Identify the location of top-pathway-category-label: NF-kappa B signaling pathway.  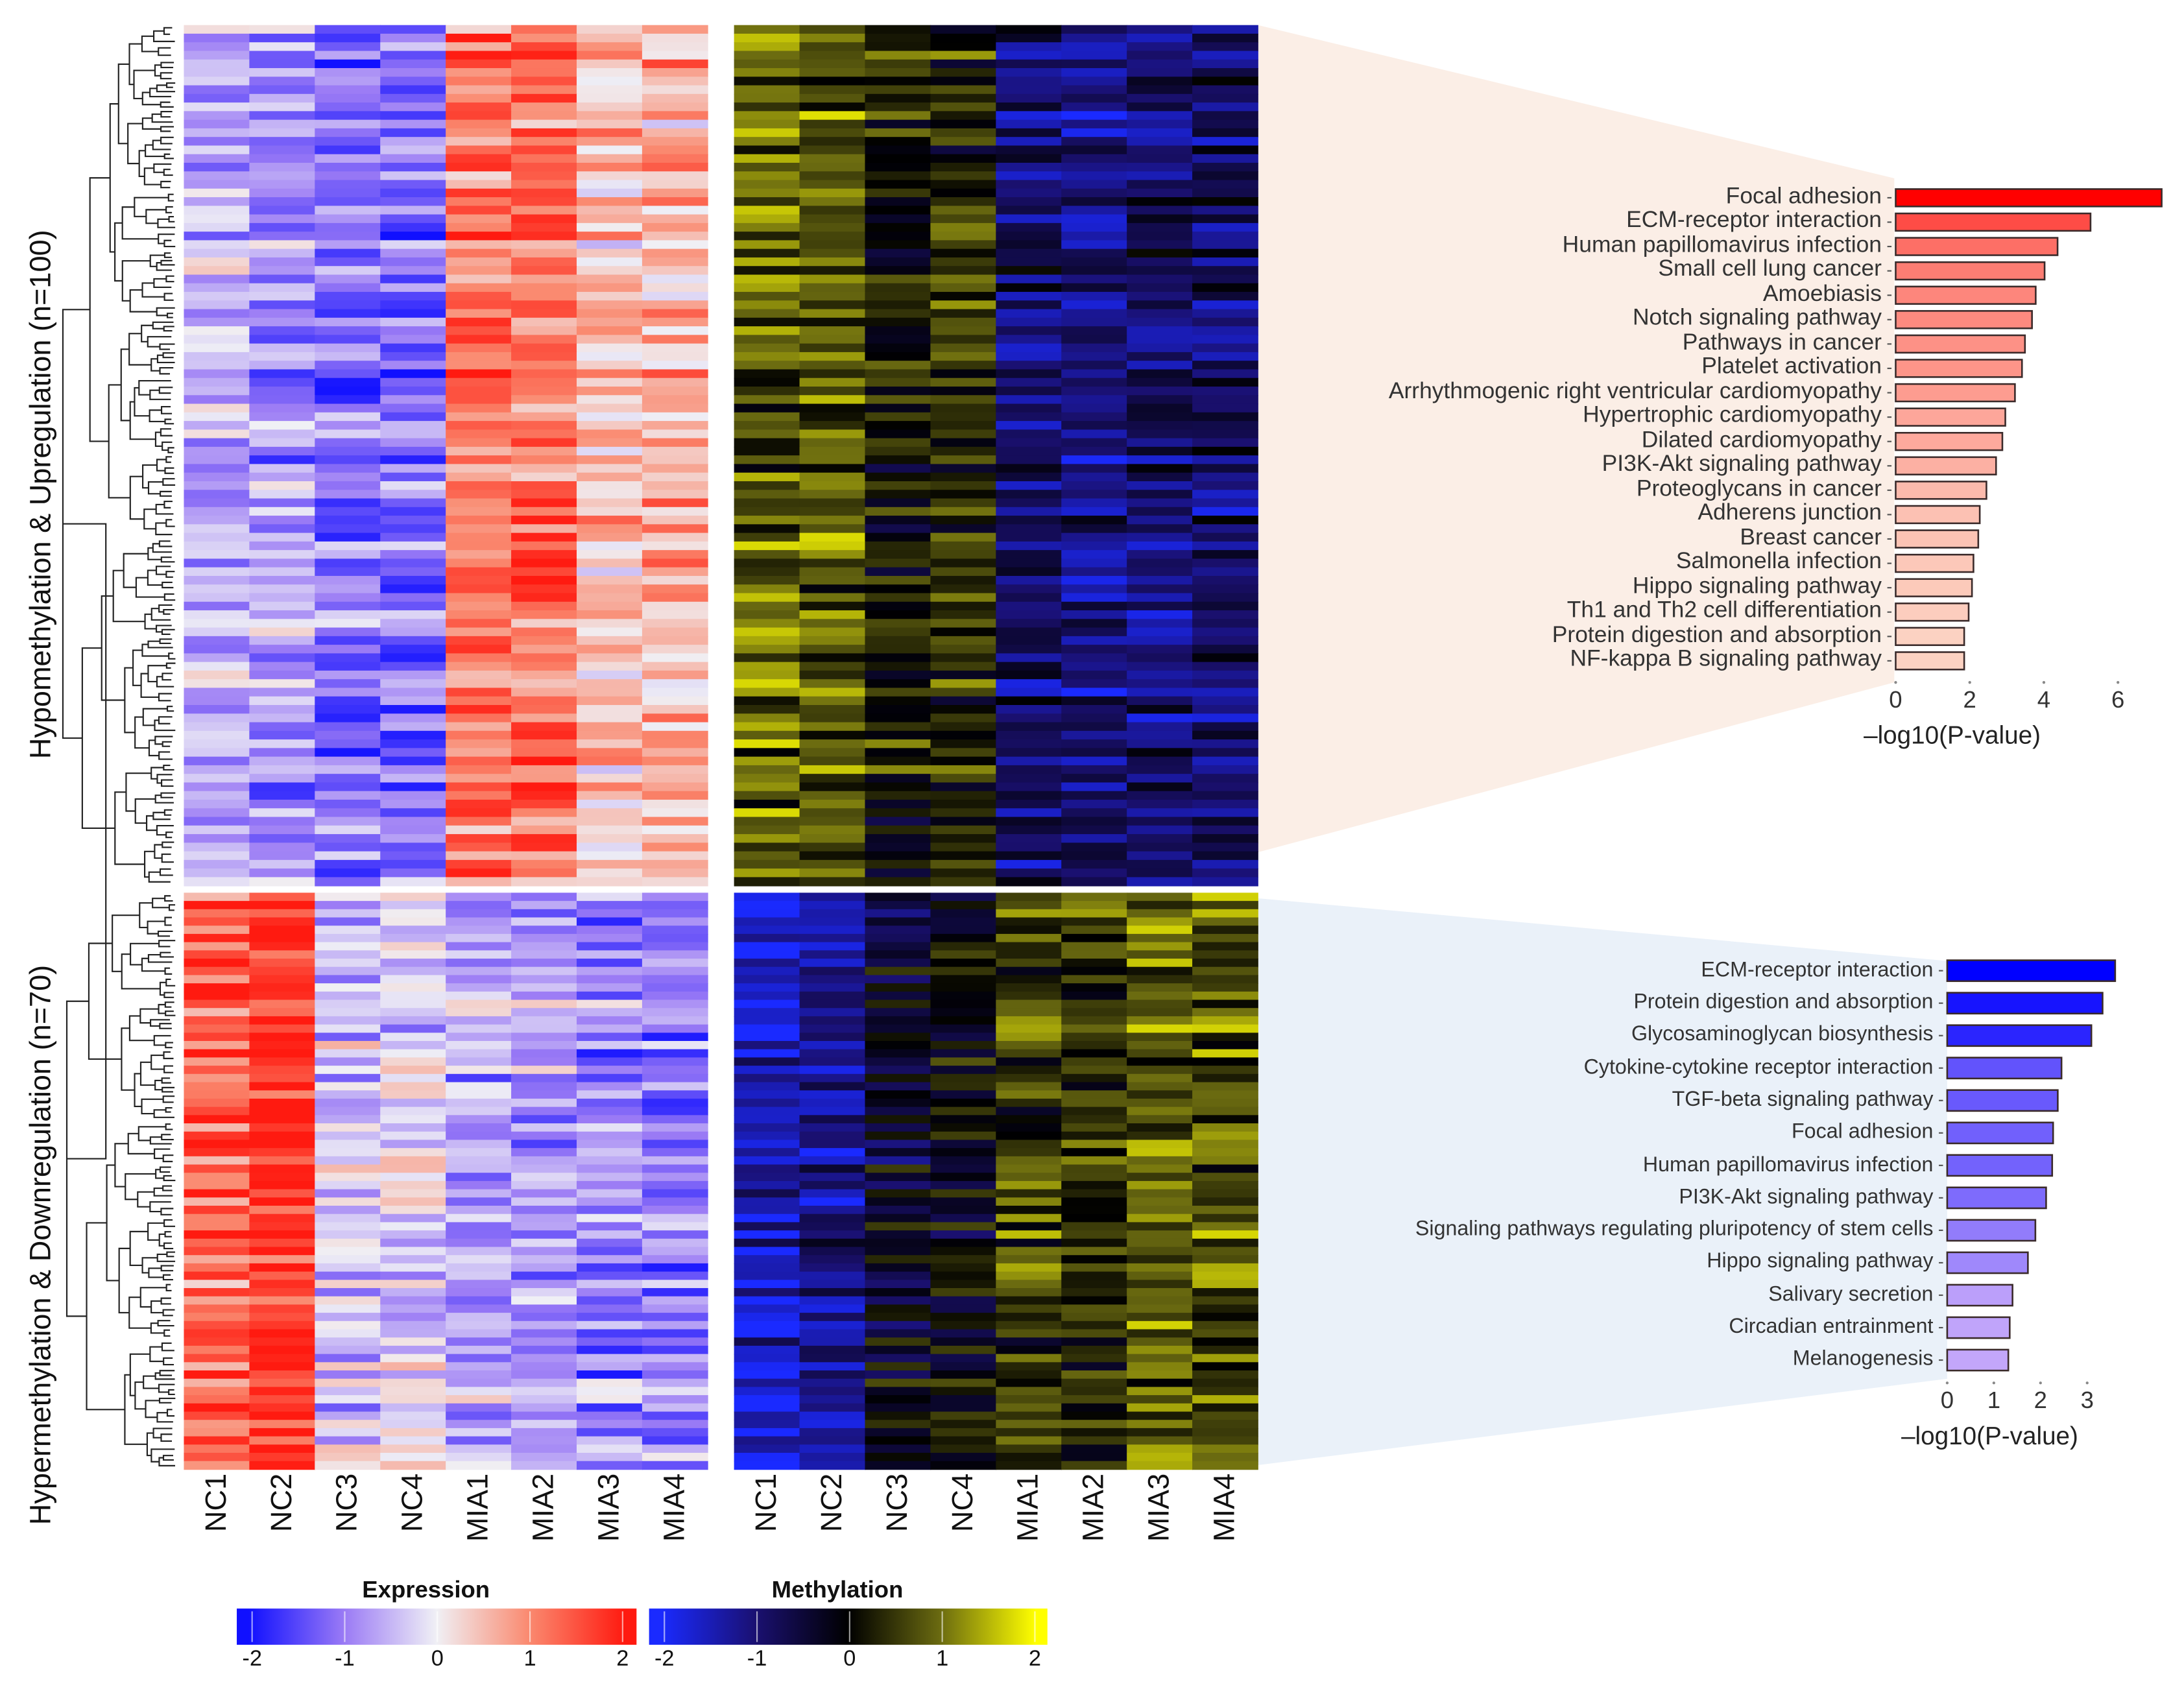
(1726, 659).